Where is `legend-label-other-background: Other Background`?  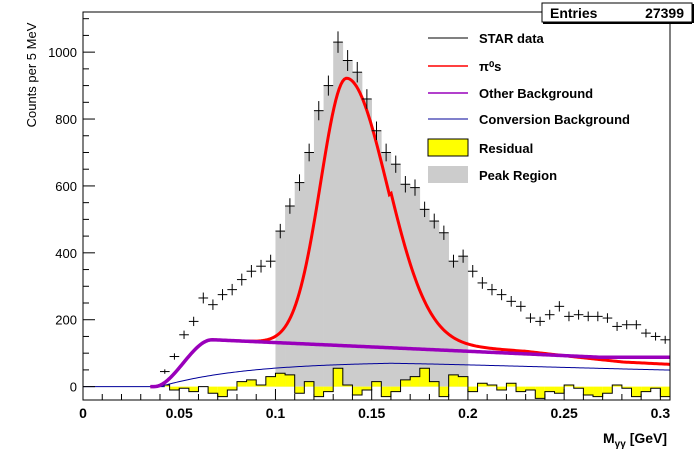
legend-label-other-background: Other Background is located at coordinates (536, 93).